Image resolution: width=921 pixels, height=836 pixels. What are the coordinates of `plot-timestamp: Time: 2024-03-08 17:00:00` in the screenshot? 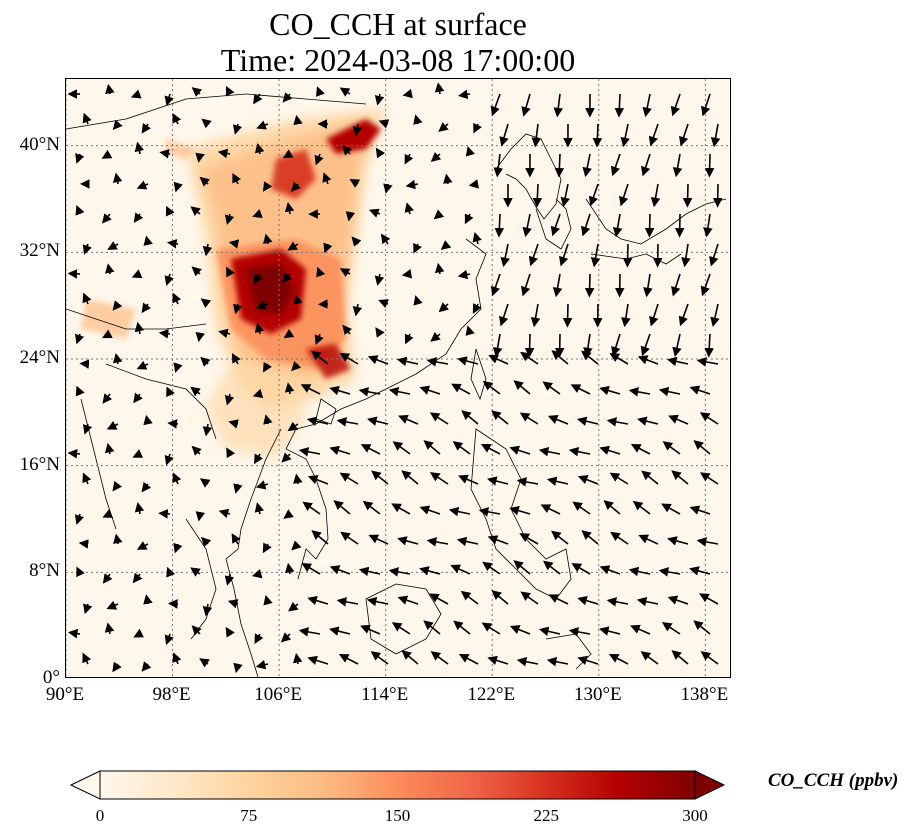 It's located at (398, 60).